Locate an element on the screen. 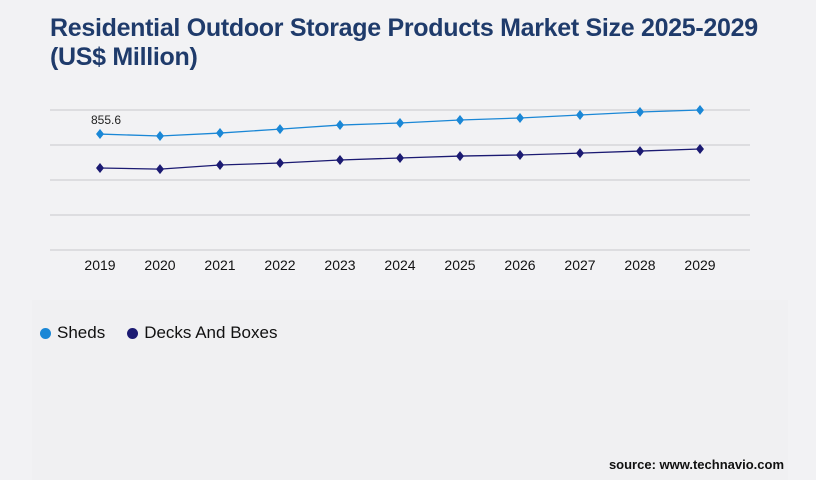 The width and height of the screenshot is (816, 480). x-tick-label: 2022 is located at coordinates (279, 265).